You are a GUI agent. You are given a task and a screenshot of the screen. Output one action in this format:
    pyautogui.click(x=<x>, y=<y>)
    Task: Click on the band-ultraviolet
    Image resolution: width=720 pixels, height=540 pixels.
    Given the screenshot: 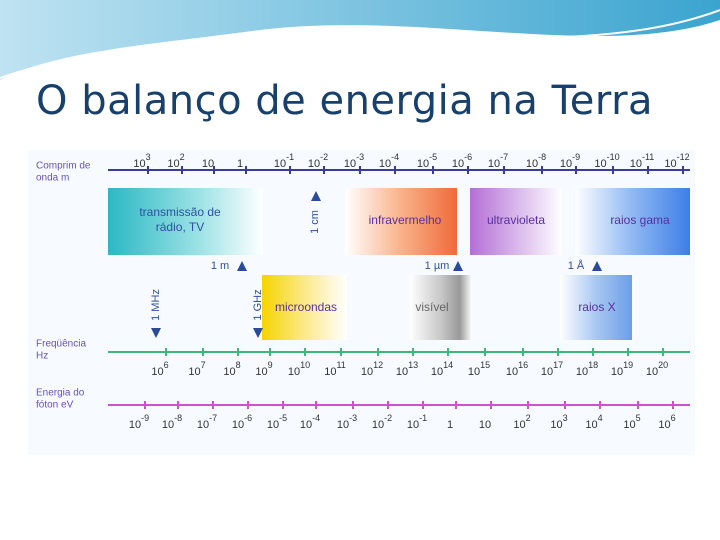 What is the action you would take?
    pyautogui.click(x=516, y=221)
    